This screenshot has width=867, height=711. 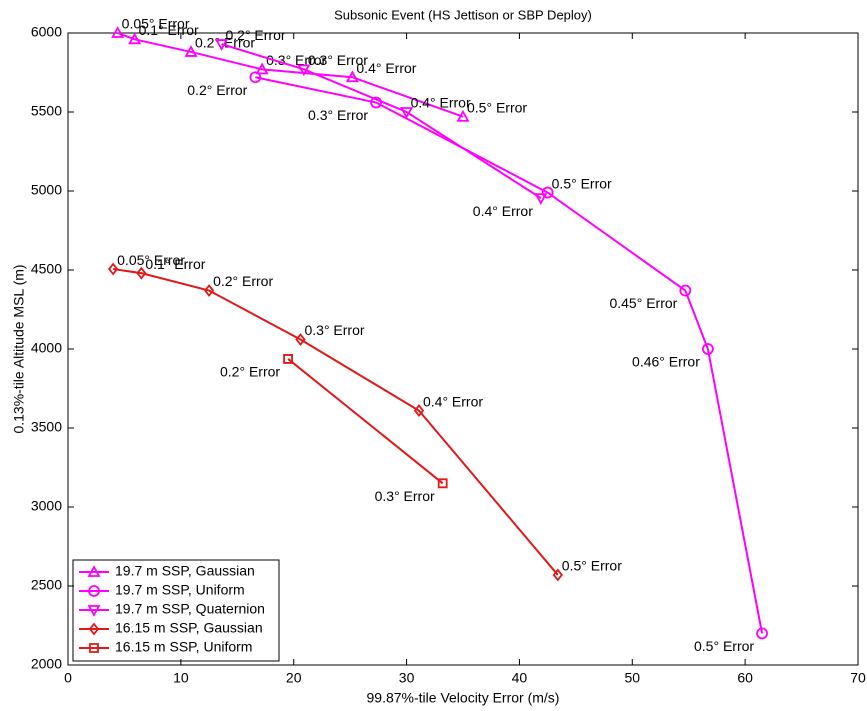 I want to click on x-tick-label: 30, so click(x=407, y=678).